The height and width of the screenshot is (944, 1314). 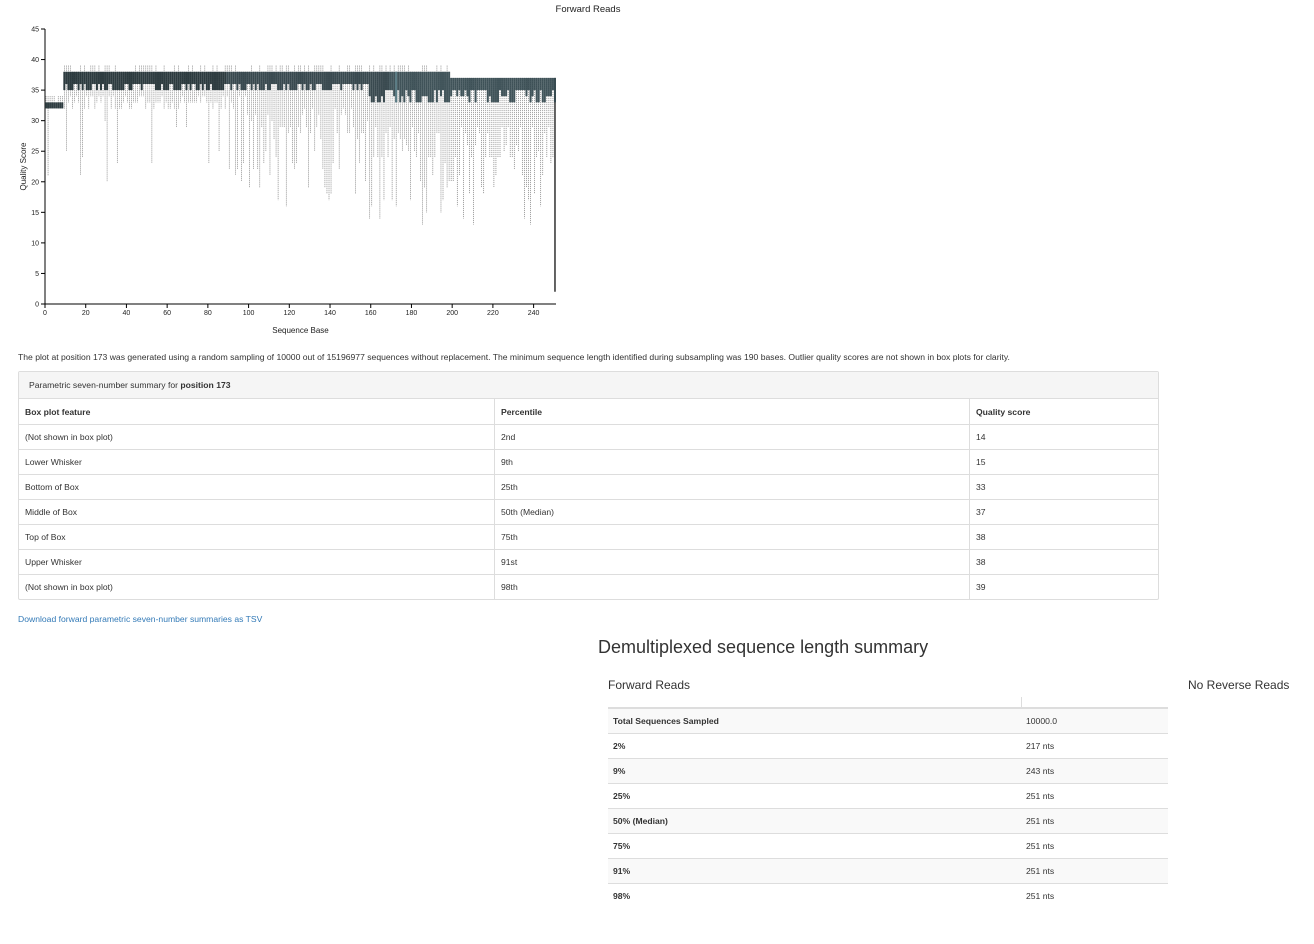 What do you see at coordinates (649, 685) in the screenshot?
I see `forward-reads-heading: Forward Reads` at bounding box center [649, 685].